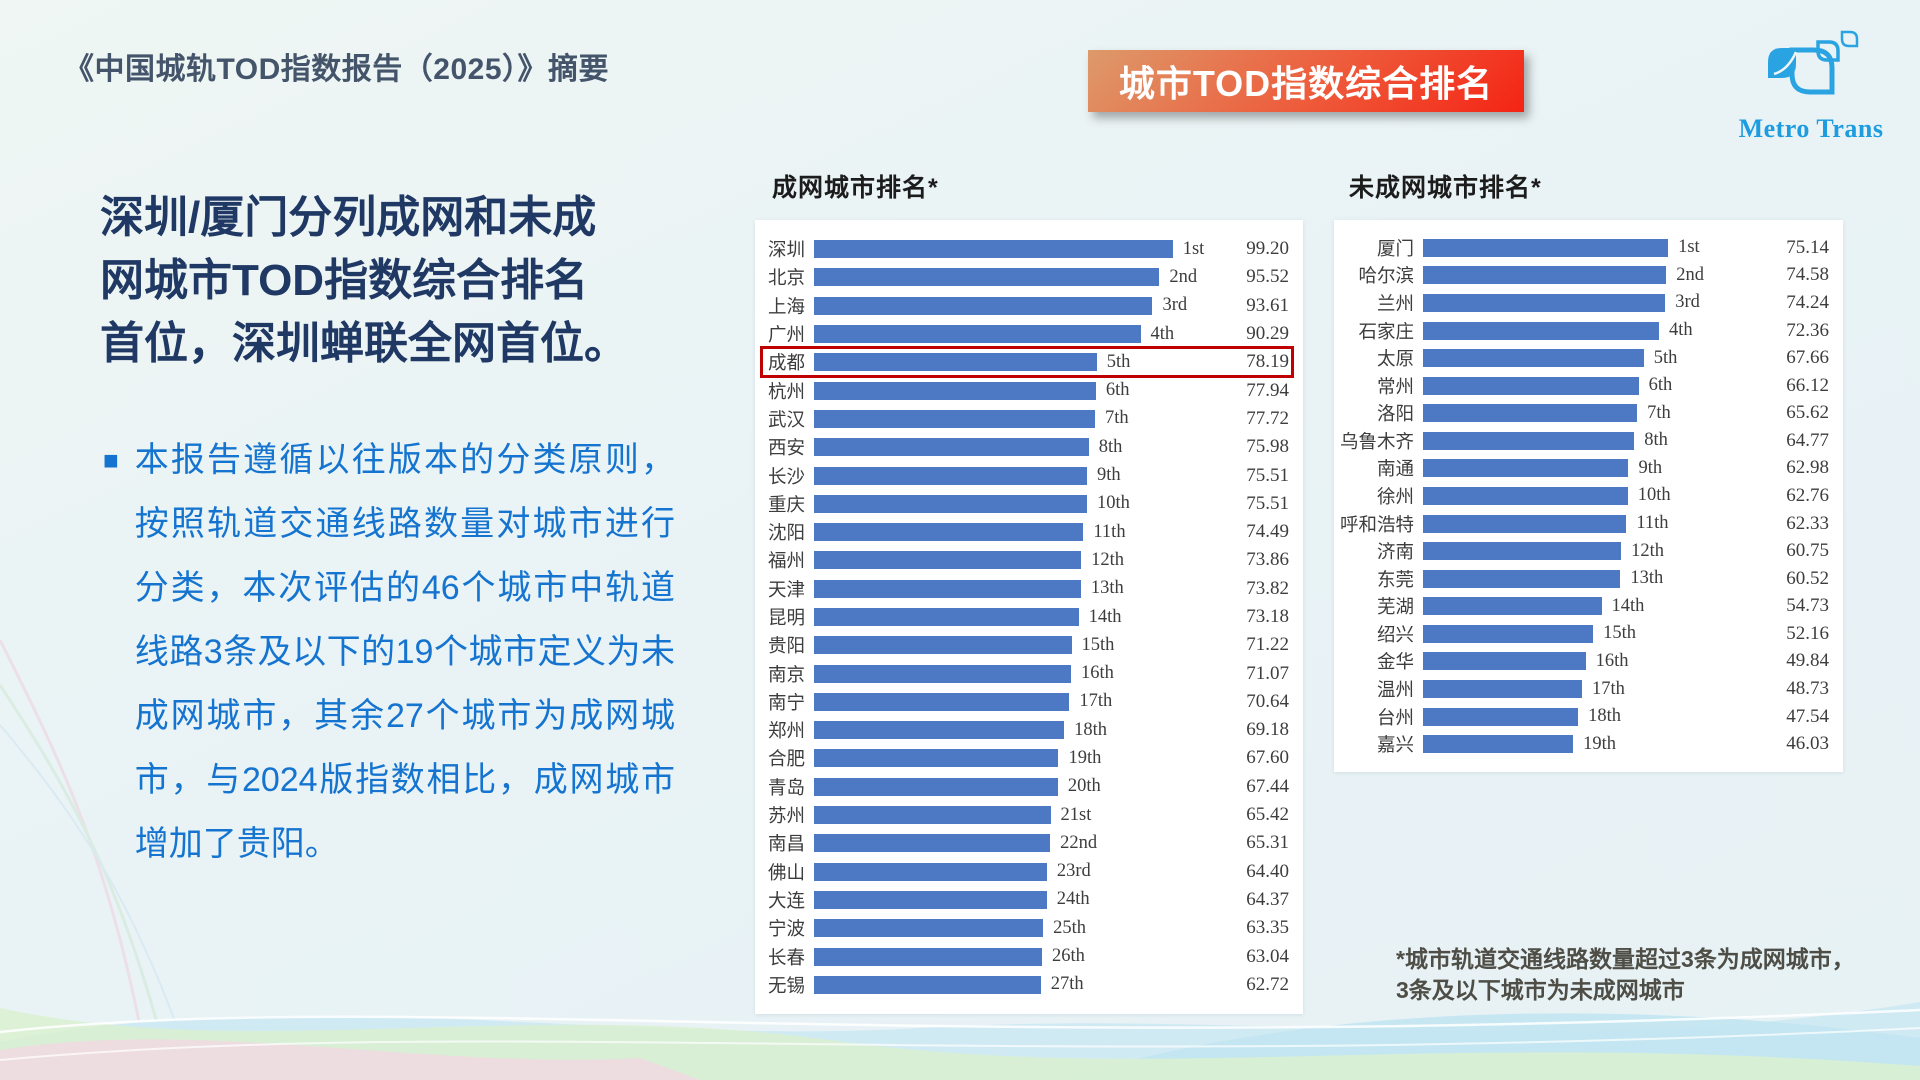 This screenshot has width=1920, height=1080. I want to click on bar-track: 12th, so click(1016, 560).